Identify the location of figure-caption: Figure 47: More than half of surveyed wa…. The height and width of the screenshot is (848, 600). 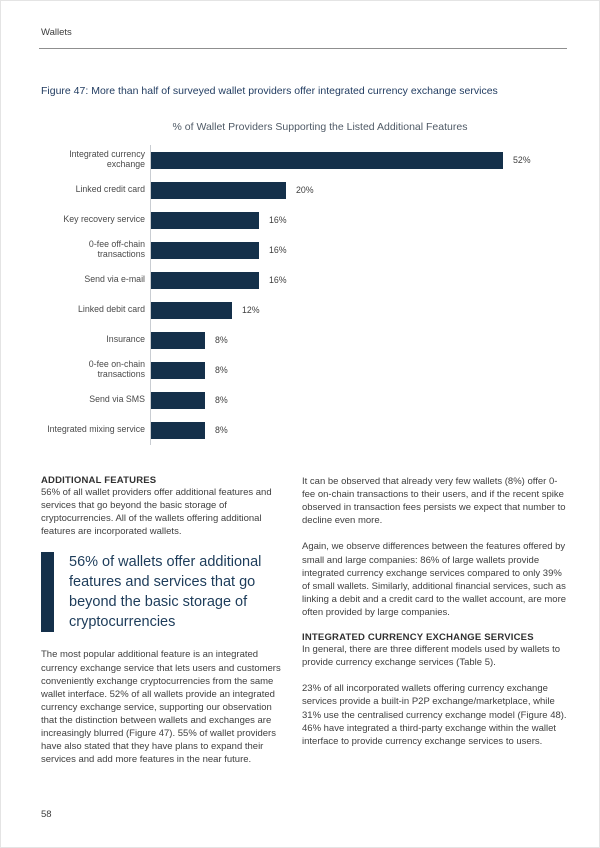
(269, 91).